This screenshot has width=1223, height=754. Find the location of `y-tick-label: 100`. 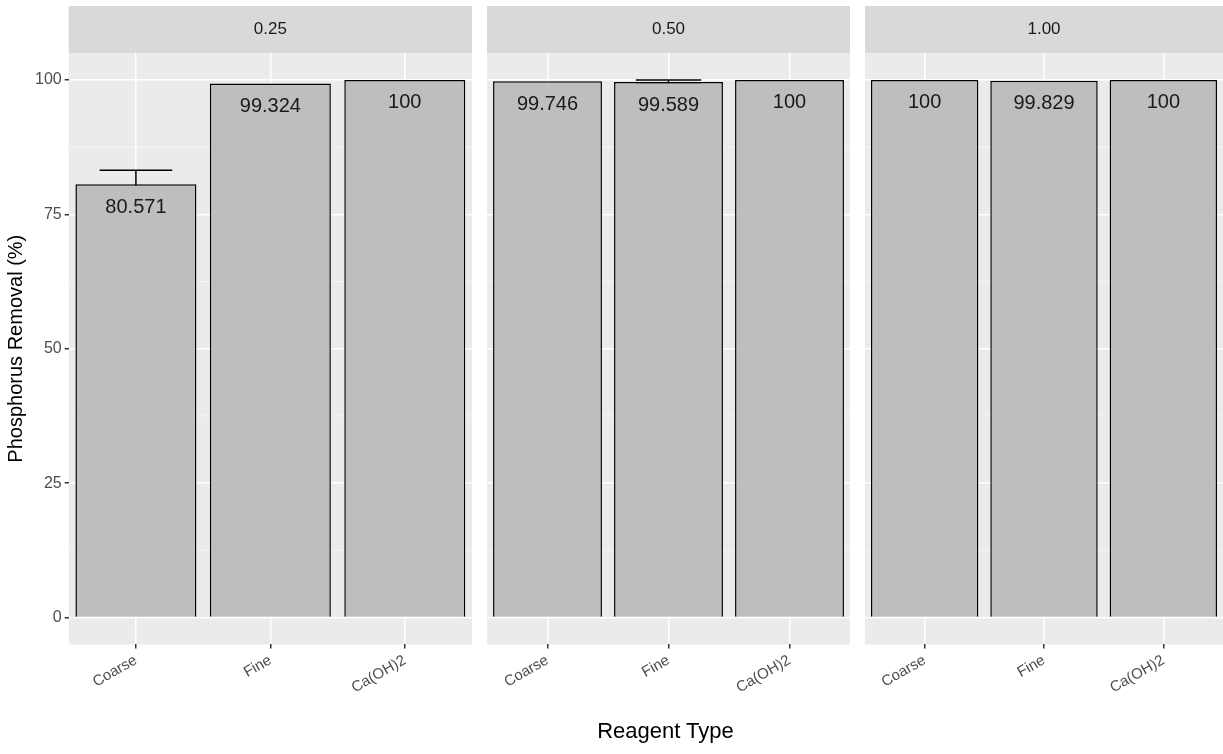

y-tick-label: 100 is located at coordinates (48, 79).